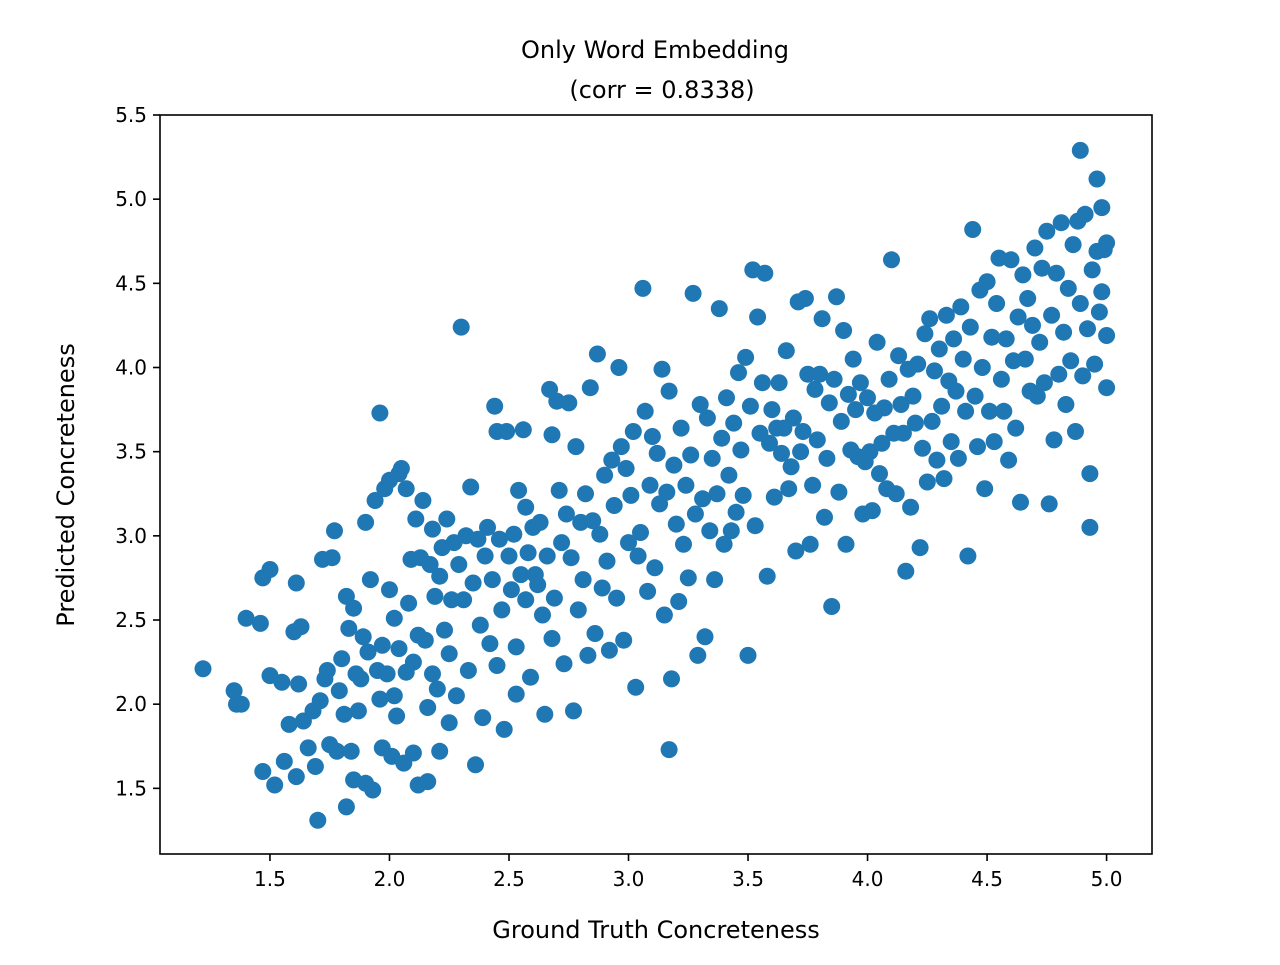  Describe the element at coordinates (131, 283) in the screenshot. I see `y-tick-label: 4.5` at that location.